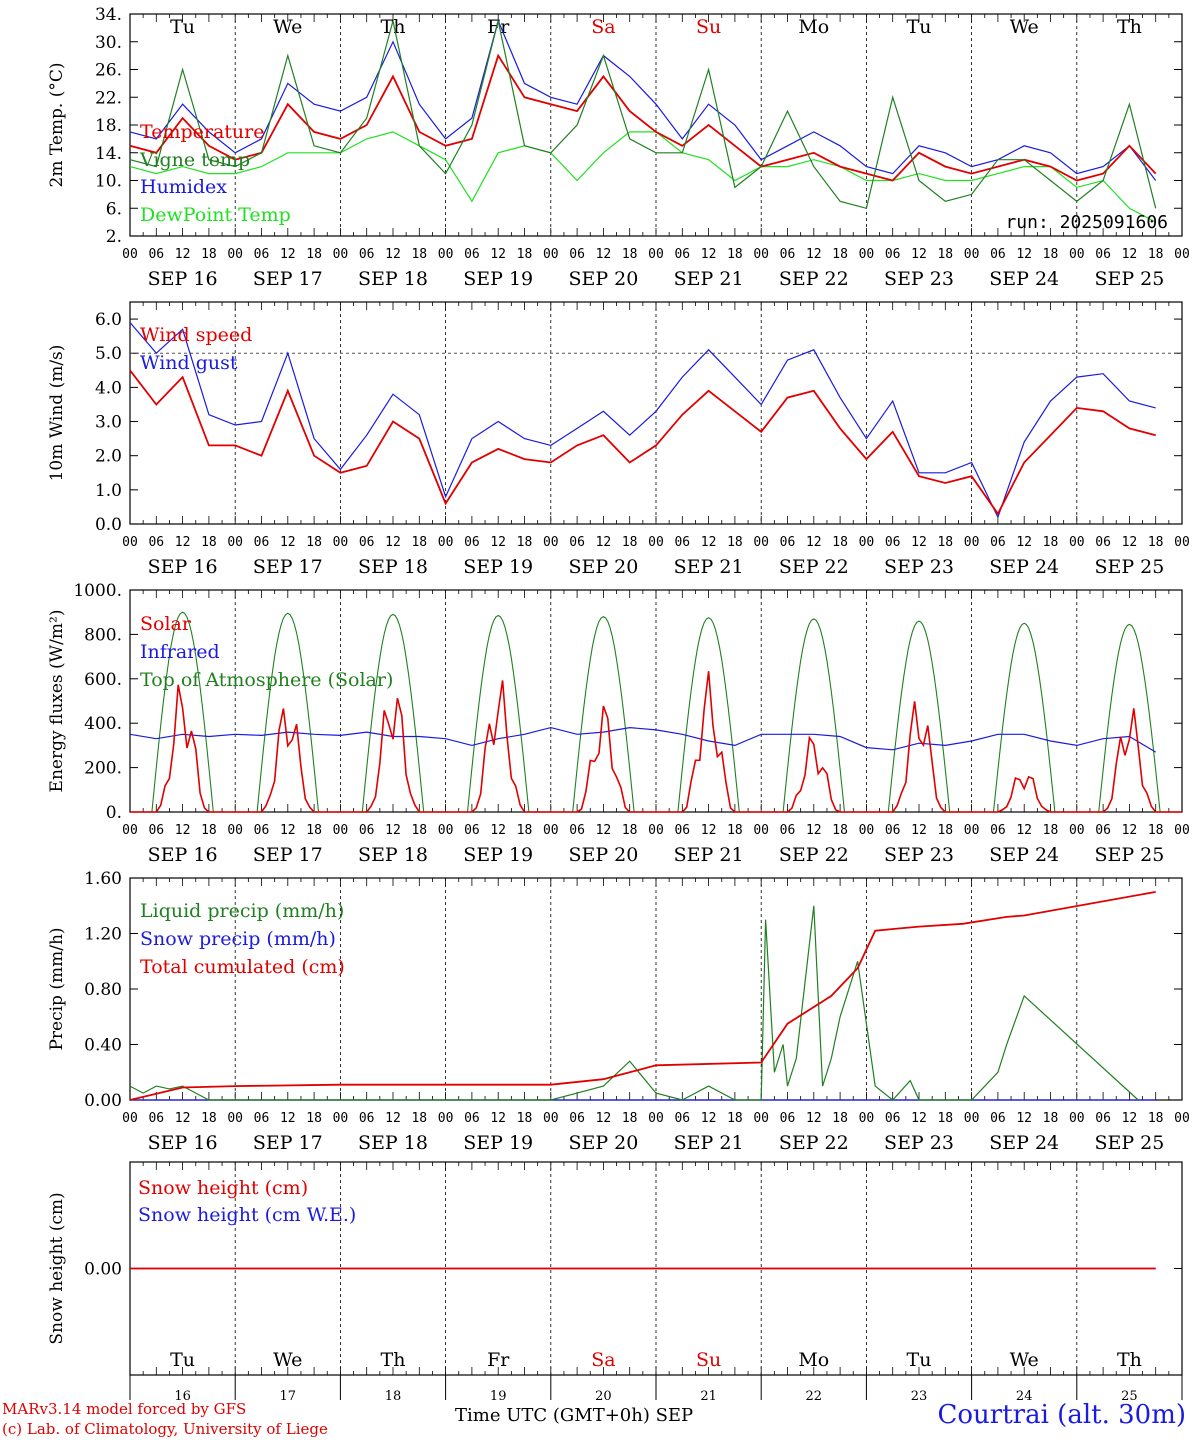 The image size is (1194, 1440). Describe the element at coordinates (1024, 279) in the screenshot. I see `date-label: SEP 24` at that location.